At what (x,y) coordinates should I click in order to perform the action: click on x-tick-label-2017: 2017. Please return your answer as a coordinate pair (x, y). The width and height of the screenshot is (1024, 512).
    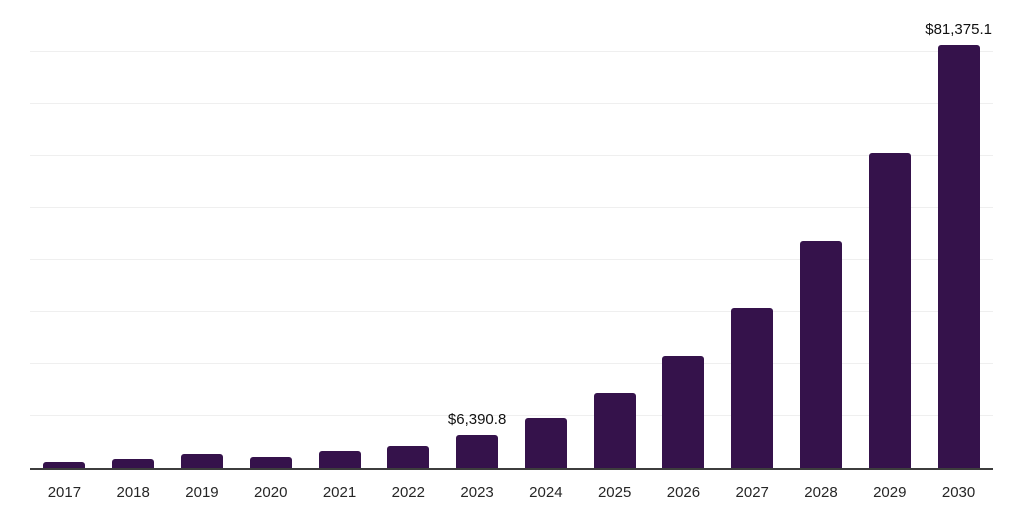
    Looking at the image, I should click on (64, 492).